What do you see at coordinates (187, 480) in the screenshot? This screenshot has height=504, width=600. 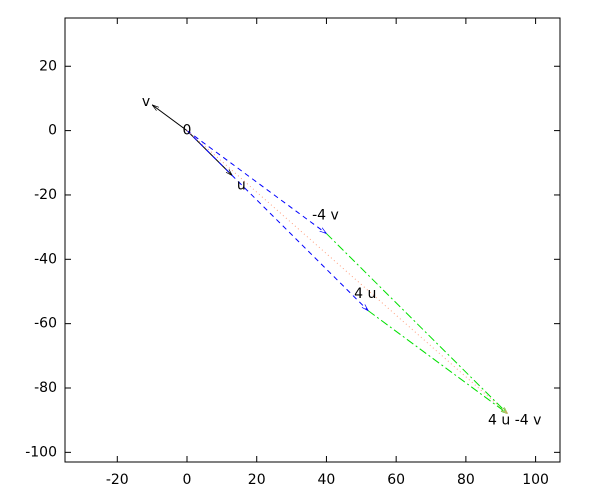 I see `x-tick-label: 0` at bounding box center [187, 480].